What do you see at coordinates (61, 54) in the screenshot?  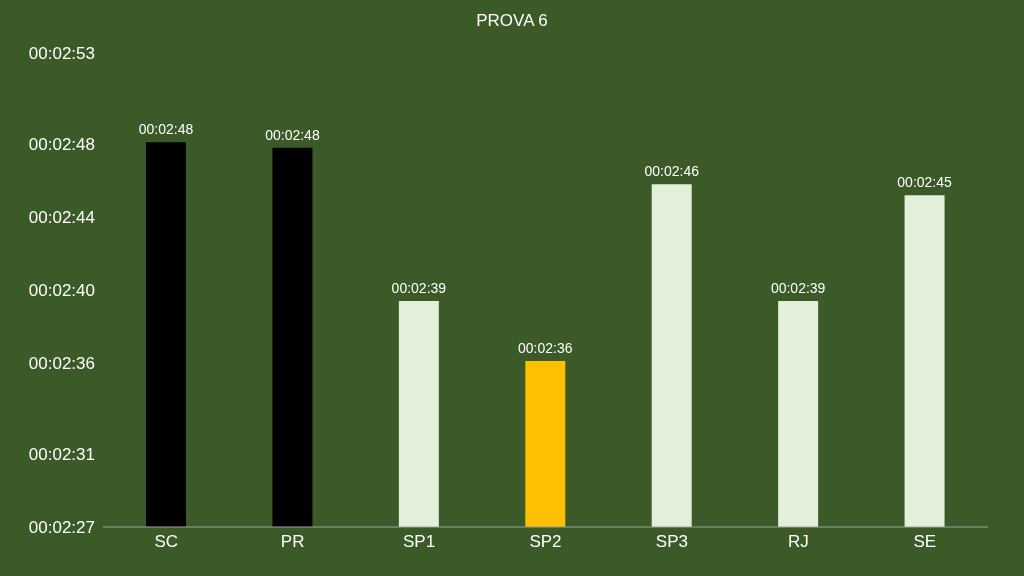 I see `y-tick-label: 00:02:53` at bounding box center [61, 54].